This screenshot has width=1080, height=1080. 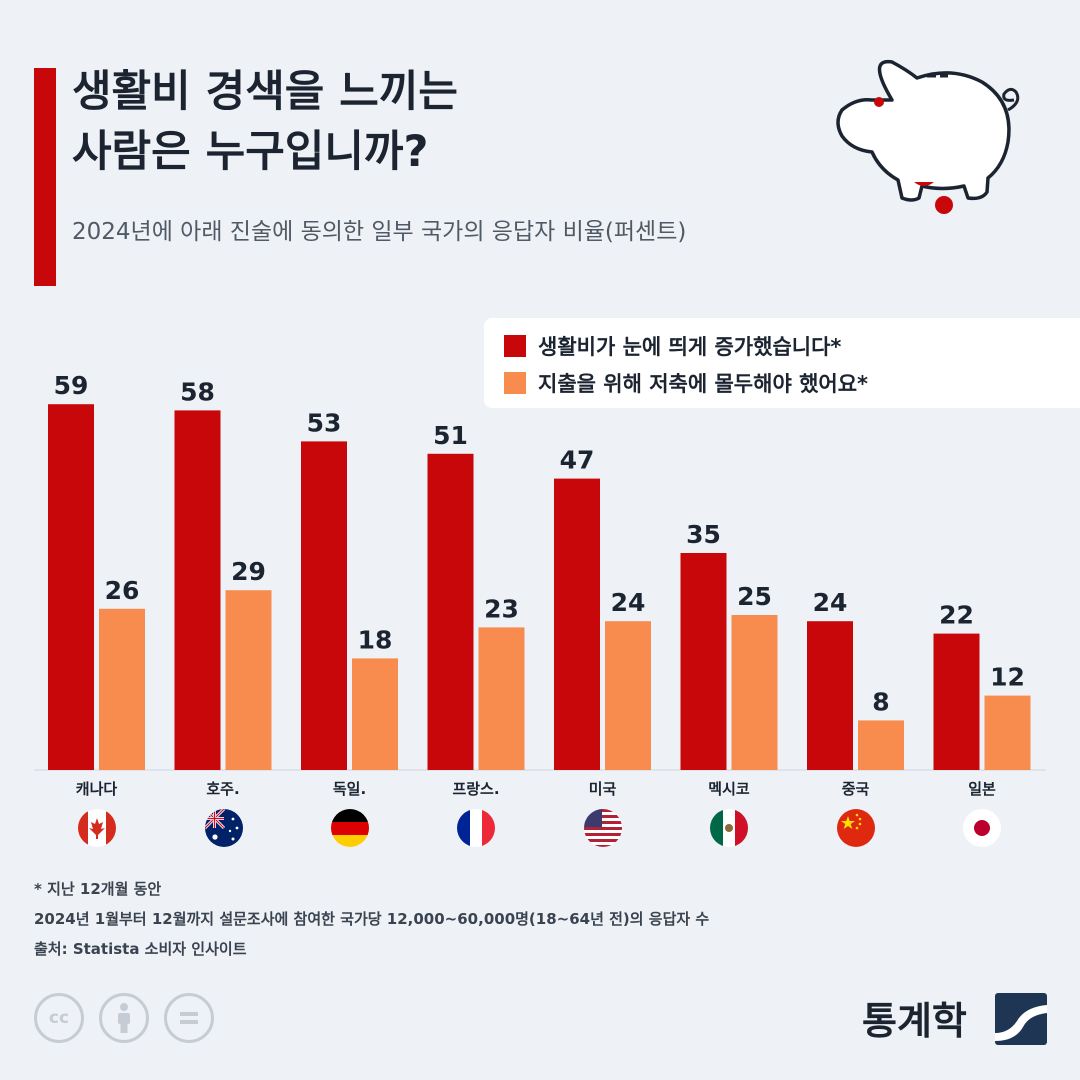 I want to click on x-tick-label: 독일., so click(x=349, y=789).